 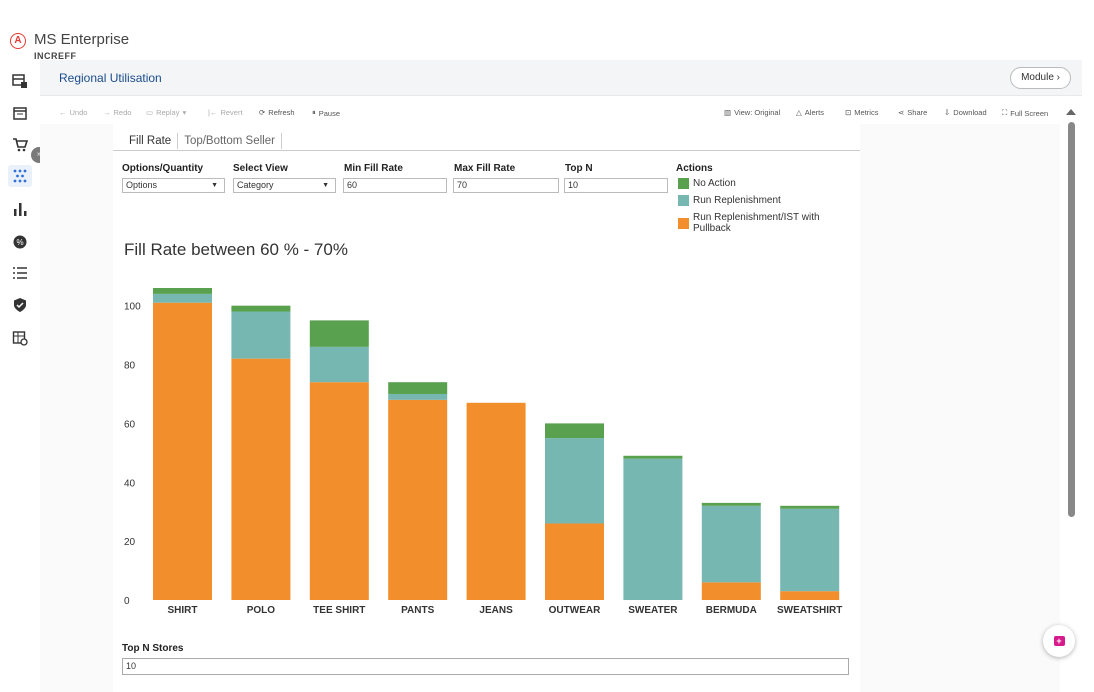 What do you see at coordinates (184, 112) in the screenshot?
I see `chevron-down-icon: ▾` at bounding box center [184, 112].